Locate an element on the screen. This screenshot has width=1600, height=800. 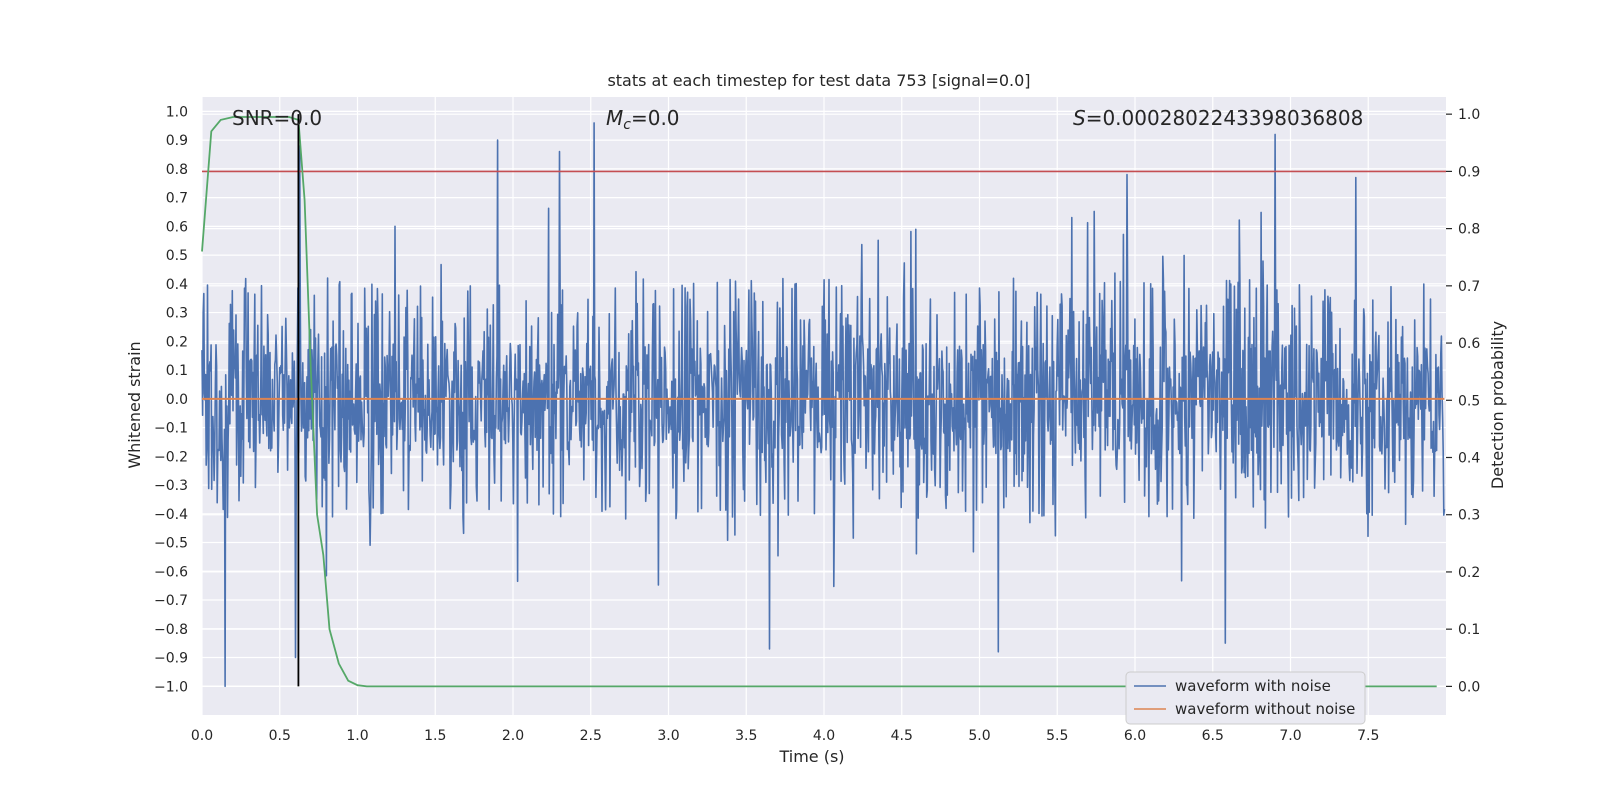
x-tick-label: 3.0 is located at coordinates (668, 736).